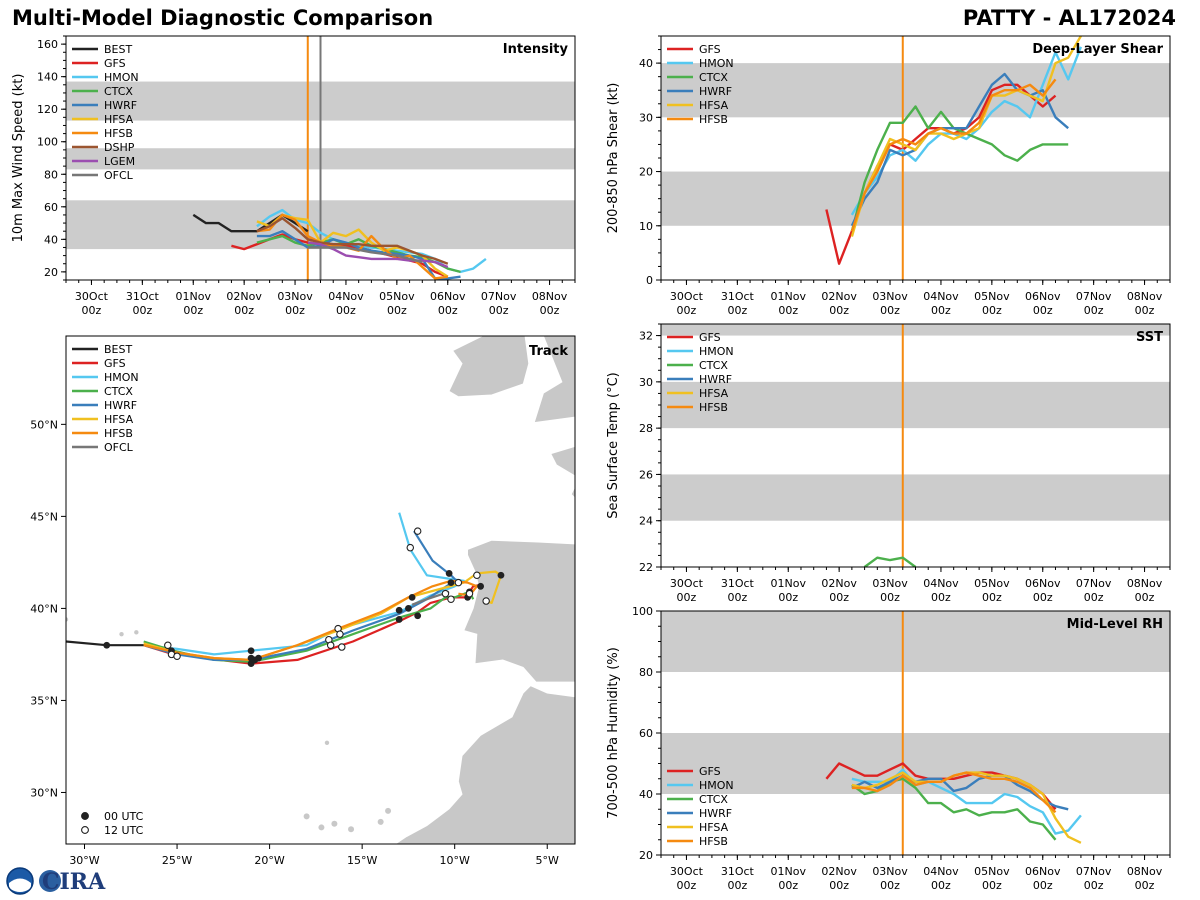 The height and width of the screenshot is (900, 1200). I want to click on x-tick-label: 07Nov, so click(1094, 583).